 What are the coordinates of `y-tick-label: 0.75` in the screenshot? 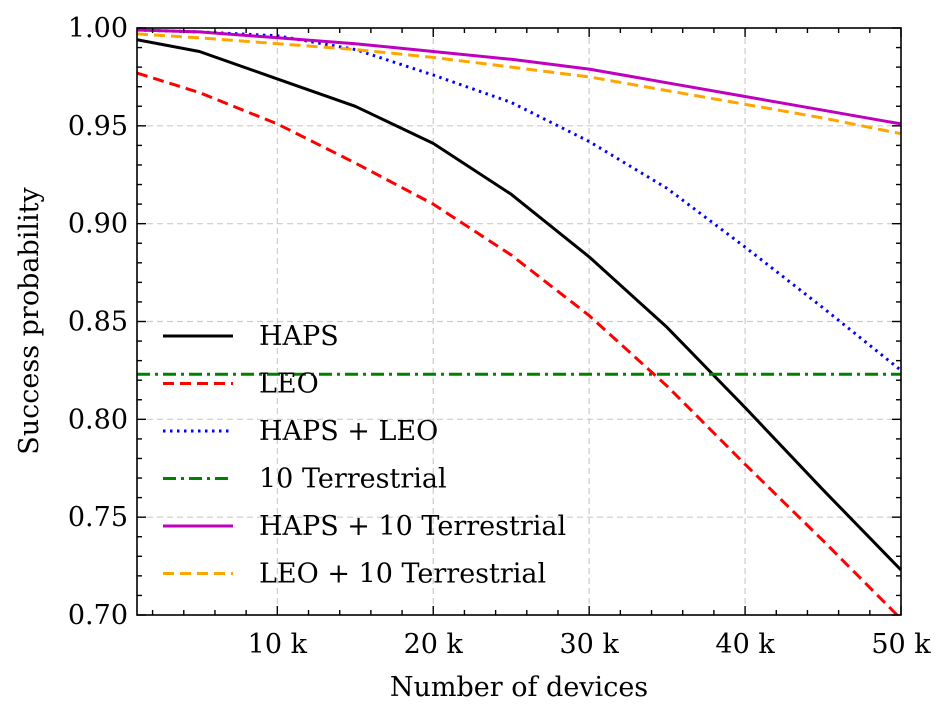 It's located at (98, 517).